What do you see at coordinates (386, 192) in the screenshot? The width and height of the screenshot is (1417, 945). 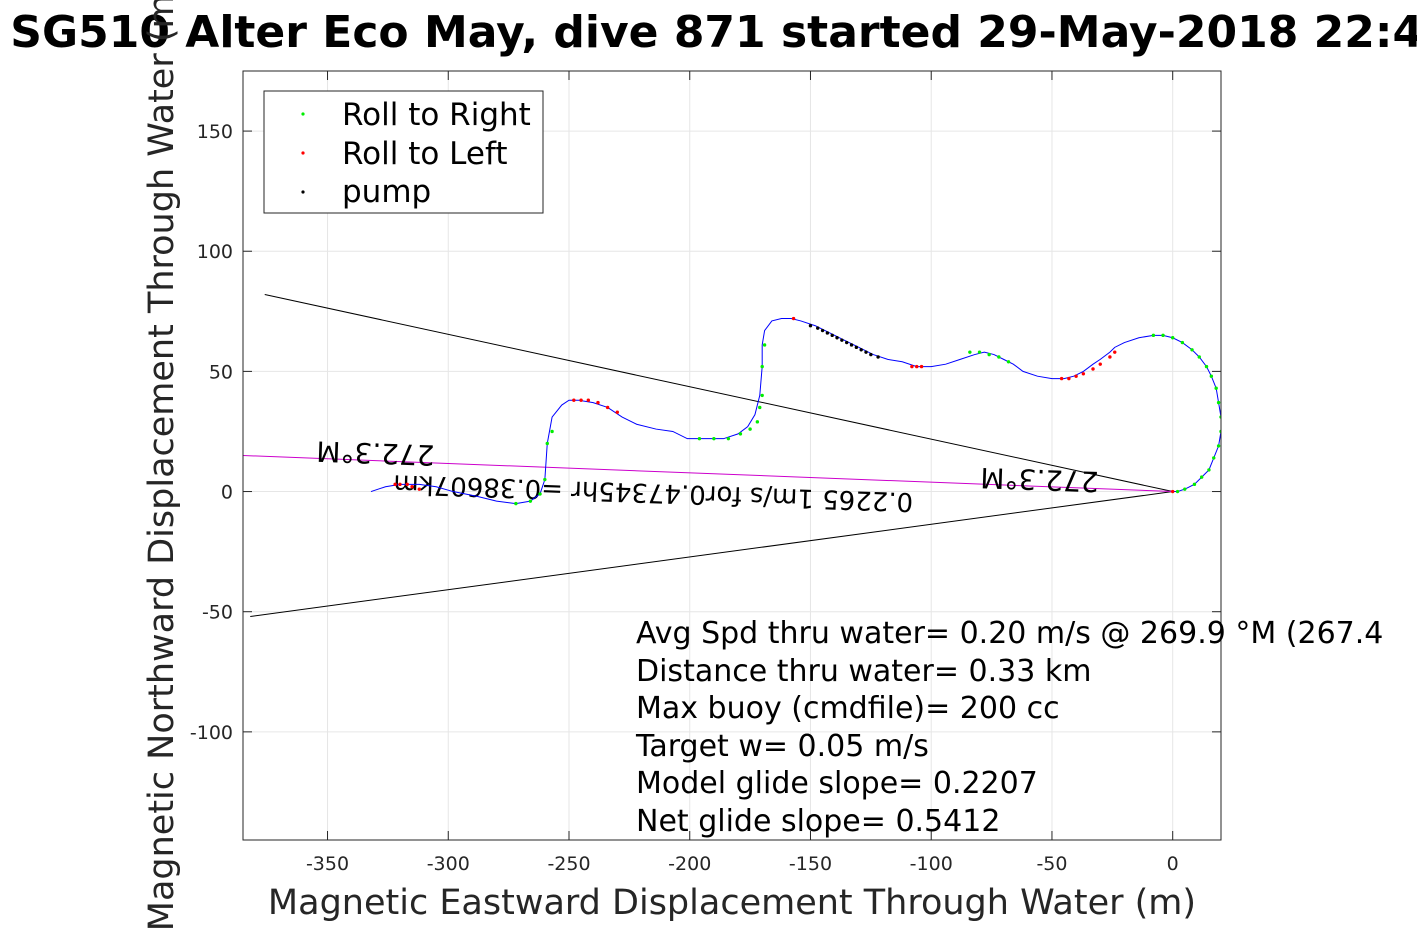 I see `legend-label-pump: pump` at bounding box center [386, 192].